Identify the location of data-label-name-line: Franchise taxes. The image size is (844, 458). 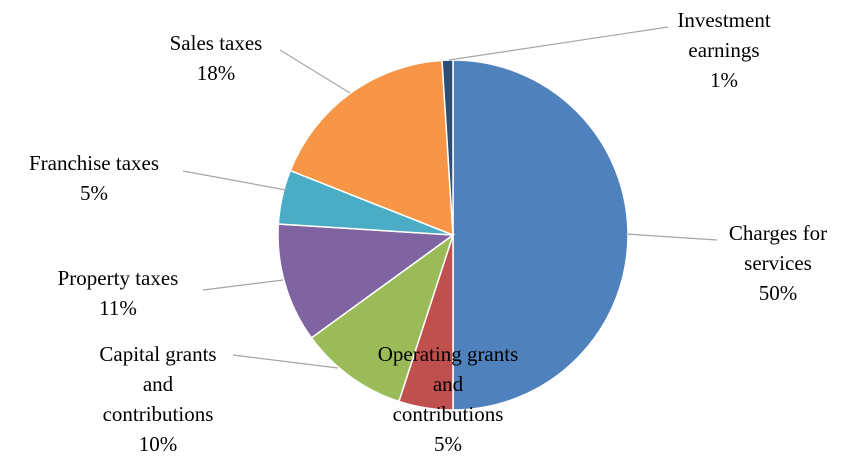
(94, 163).